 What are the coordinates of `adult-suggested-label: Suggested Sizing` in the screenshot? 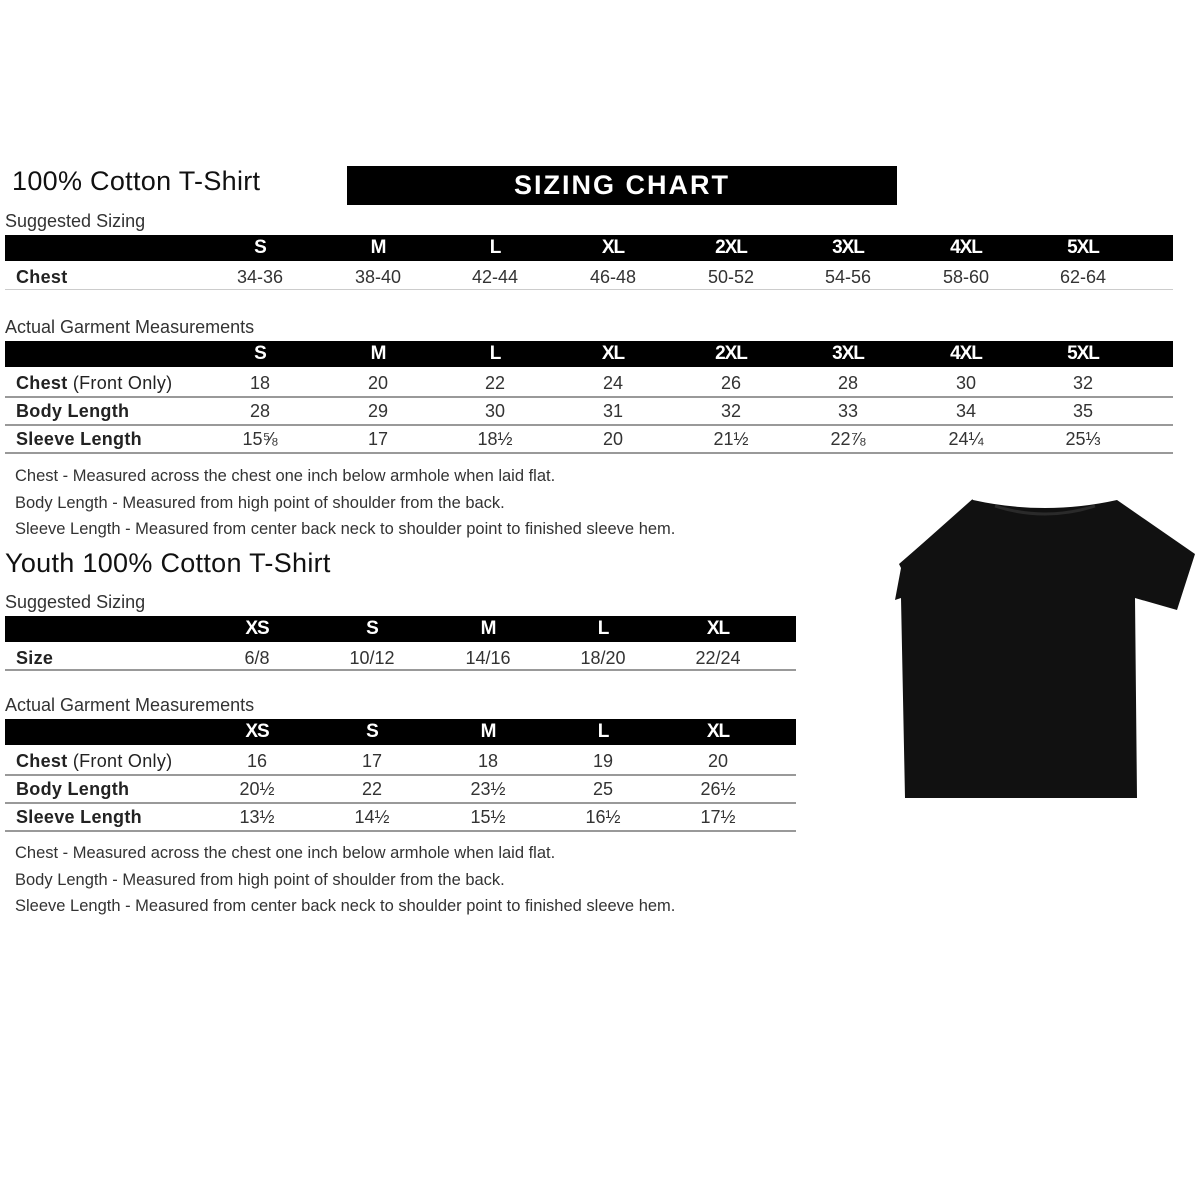 It's located at (75, 221).